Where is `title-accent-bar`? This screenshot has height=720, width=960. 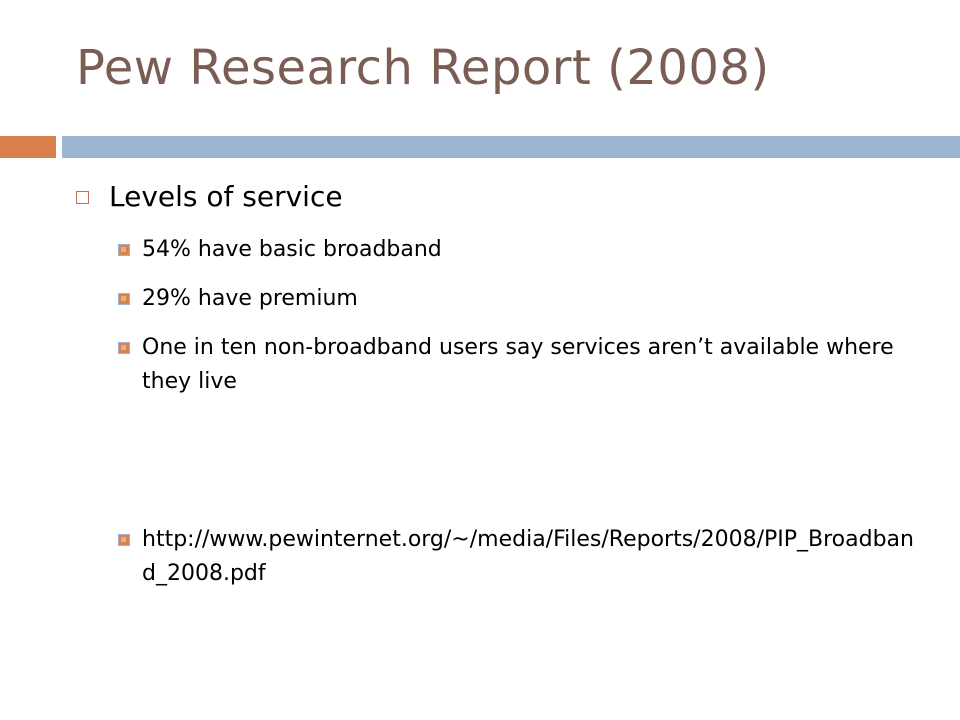
title-accent-bar is located at coordinates (28, 147).